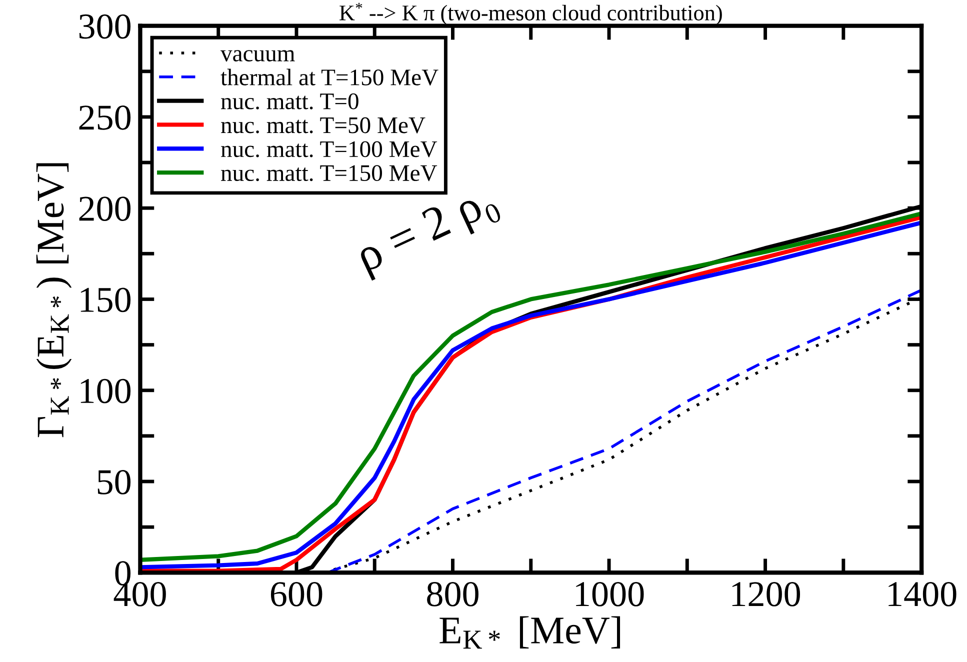 The height and width of the screenshot is (662, 967). What do you see at coordinates (54, 300) in the screenshot?
I see `y-axis-title: Γ$_{K*}$(E$_{K*}$) [MeV]` at bounding box center [54, 300].